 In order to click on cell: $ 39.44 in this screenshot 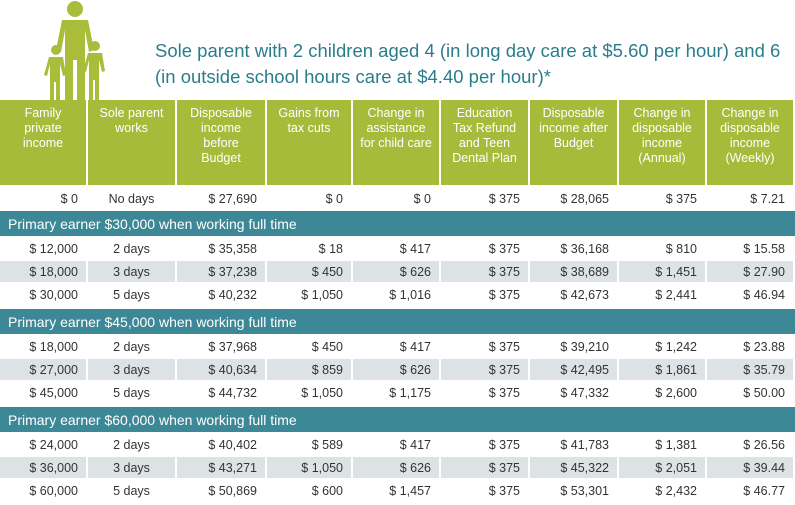, I will do `click(750, 467)`.